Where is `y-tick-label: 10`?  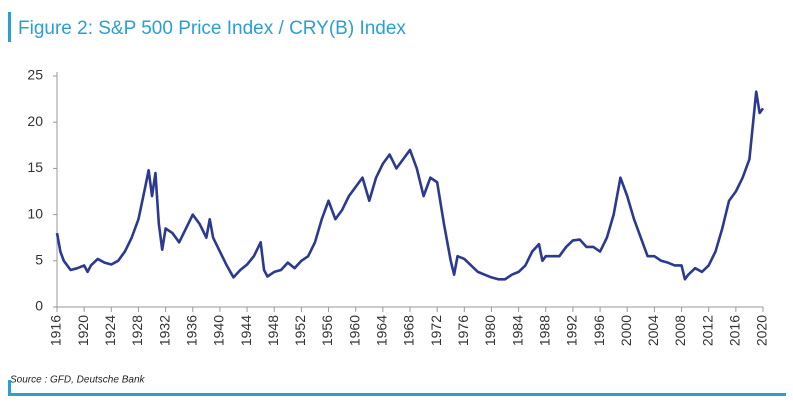
y-tick-label: 10 is located at coordinates (35, 213).